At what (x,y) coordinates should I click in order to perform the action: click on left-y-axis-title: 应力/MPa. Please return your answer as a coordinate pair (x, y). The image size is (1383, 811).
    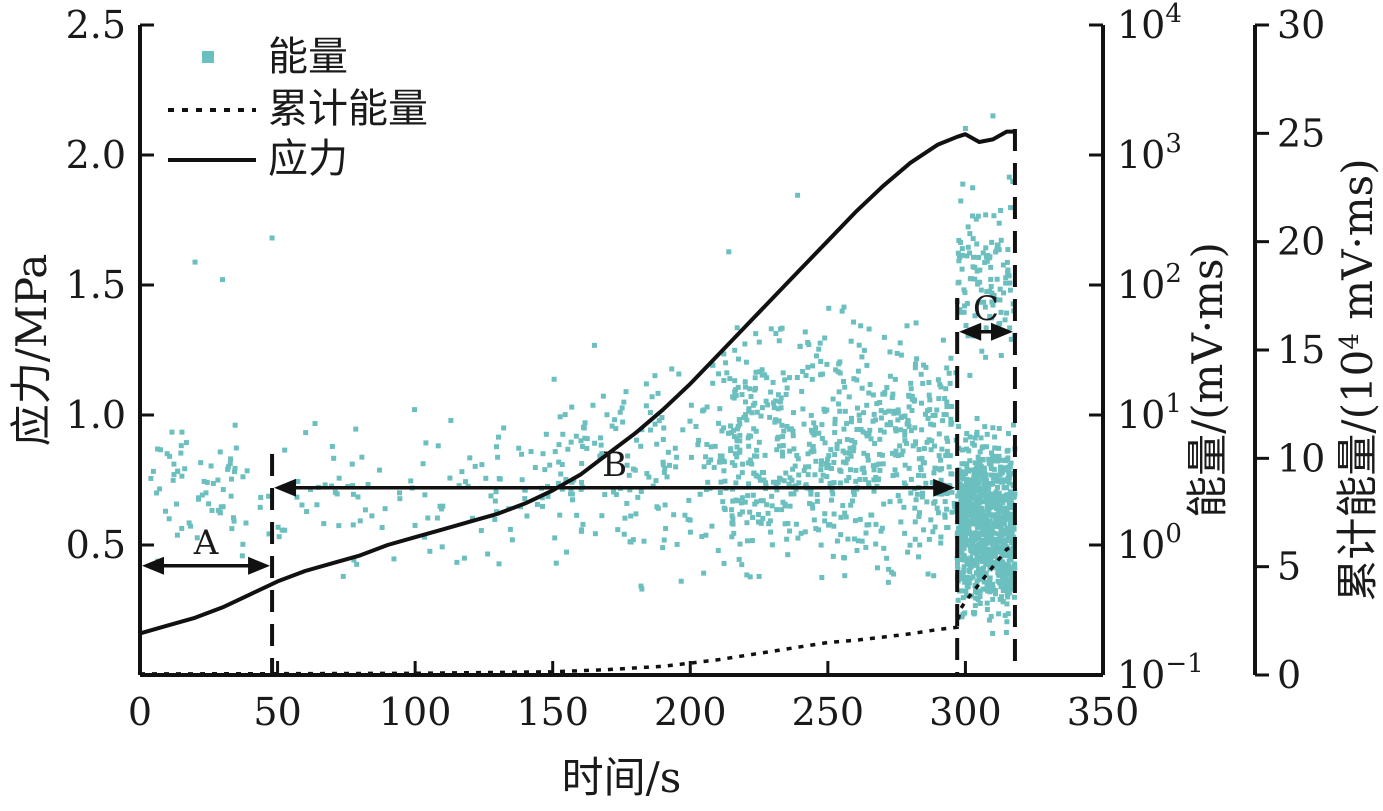
    Looking at the image, I should click on (31, 350).